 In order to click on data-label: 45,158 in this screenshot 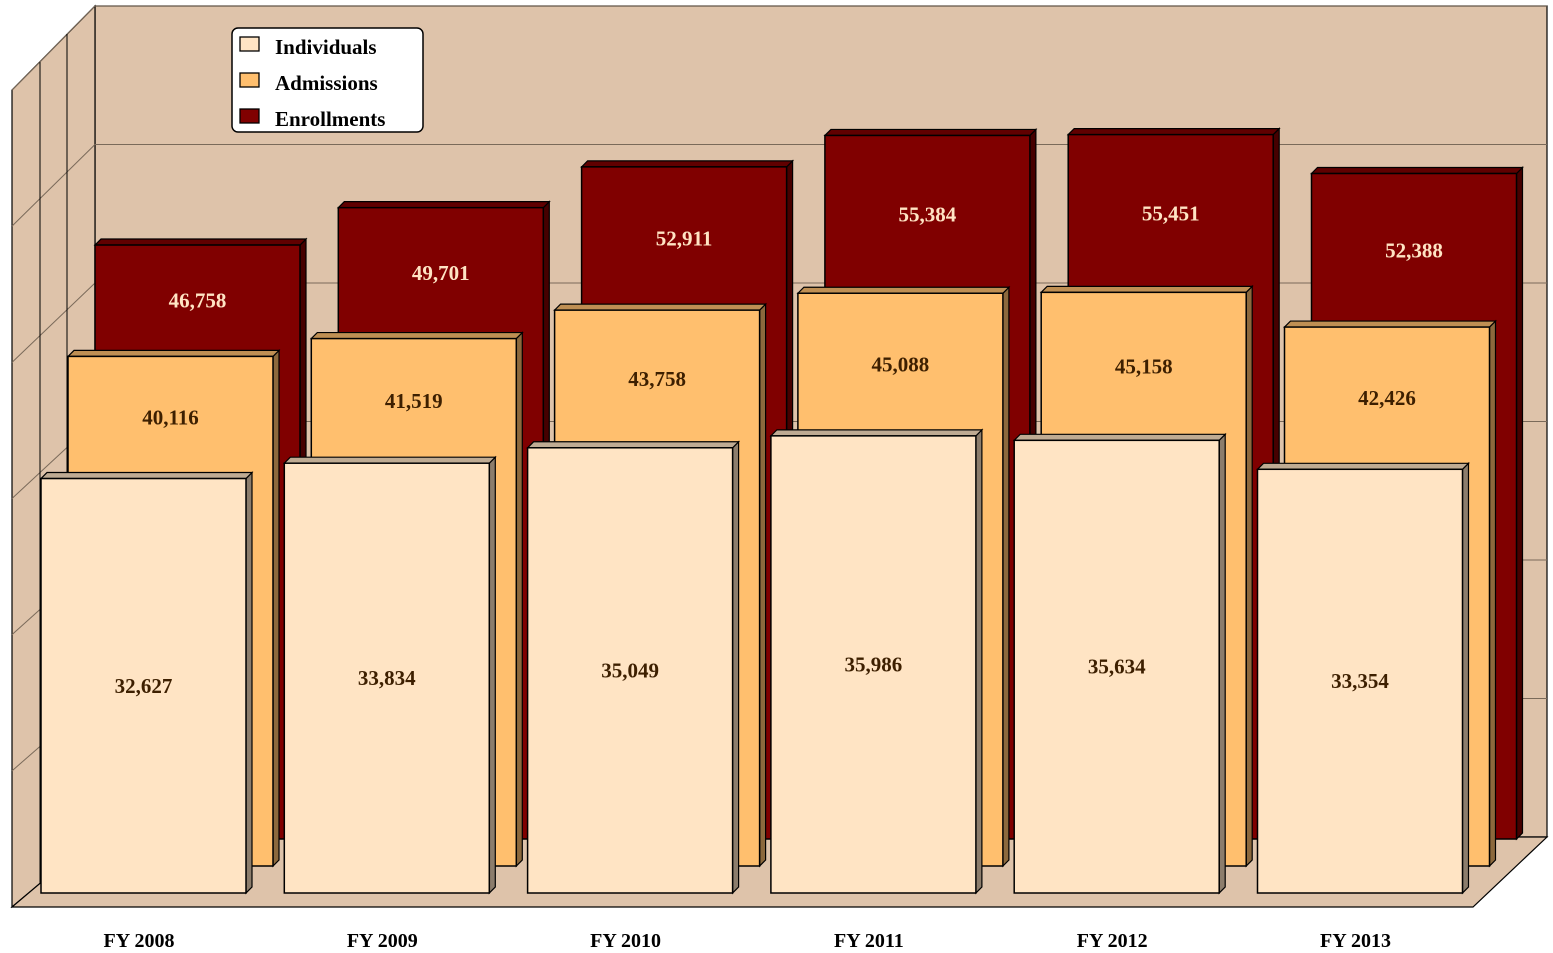, I will do `click(1144, 366)`.